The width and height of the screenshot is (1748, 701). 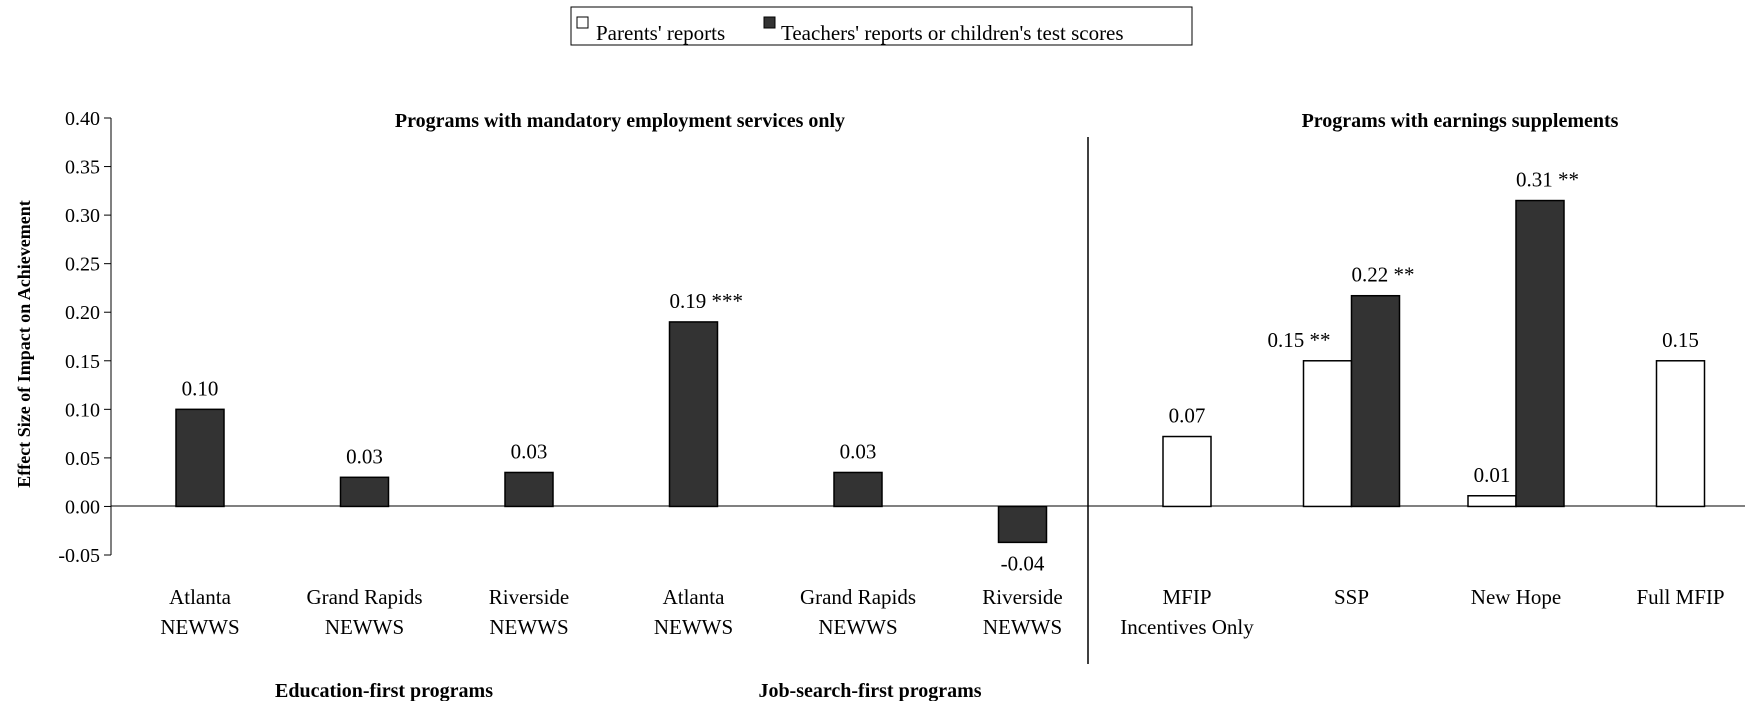 I want to click on group-title-job-search-first: Job-search-first programs, so click(x=869, y=690).